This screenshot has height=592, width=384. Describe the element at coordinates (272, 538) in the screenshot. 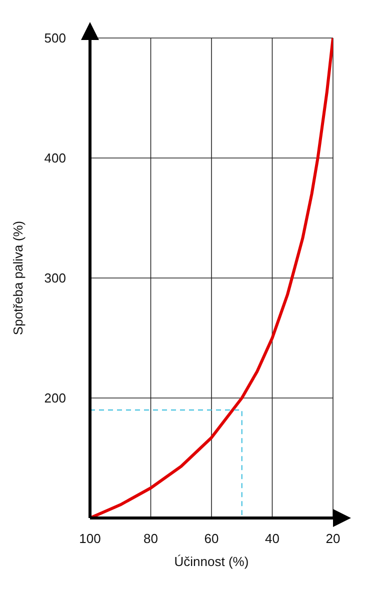

I see `x-tick-label: 40` at that location.